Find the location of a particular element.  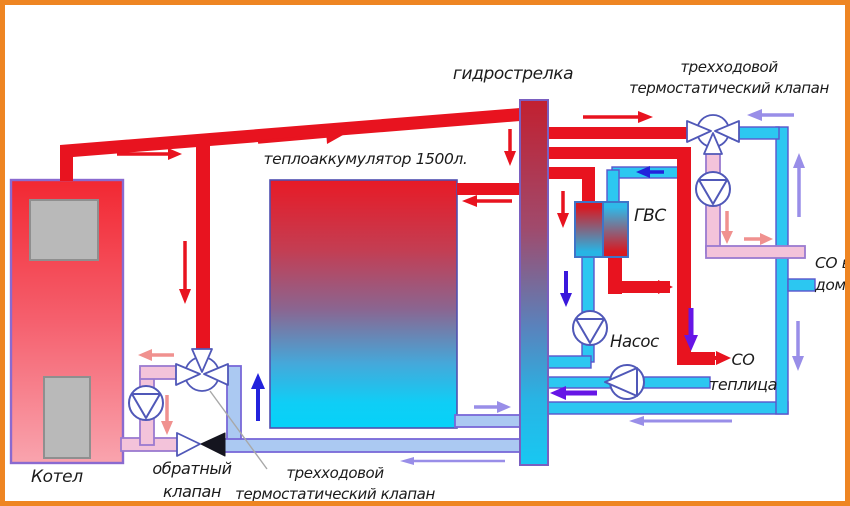

three-way-valve-bottom-icon is located at coordinates (202, 370).